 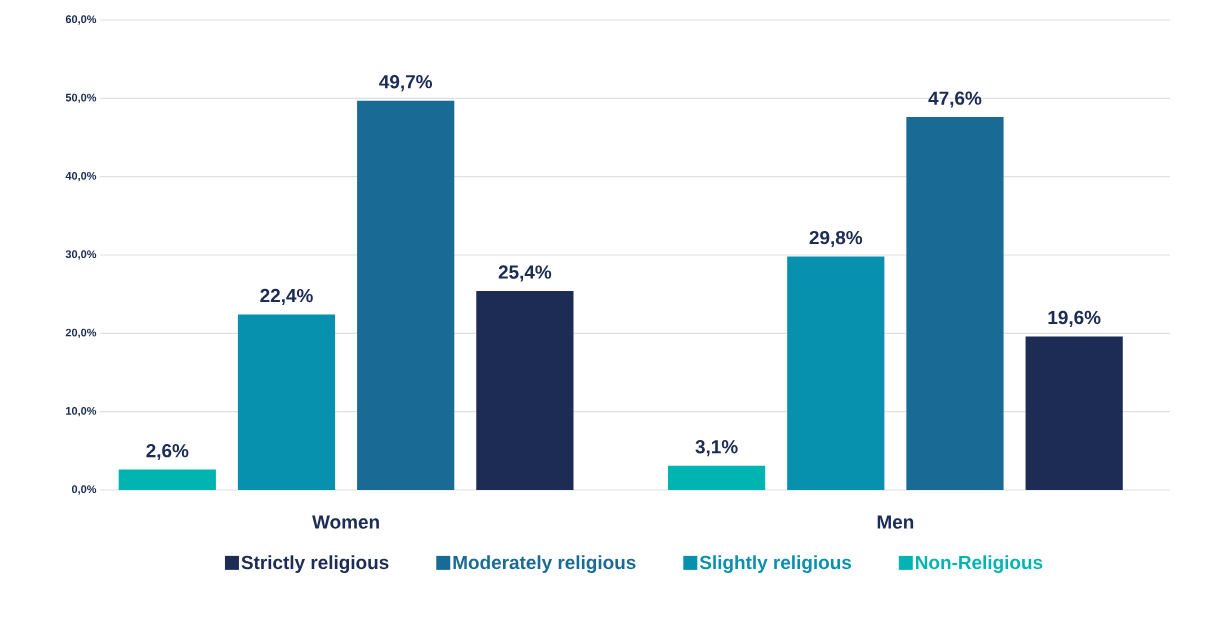 What do you see at coordinates (716, 448) in the screenshot?
I see `data-label: 3,1%` at bounding box center [716, 448].